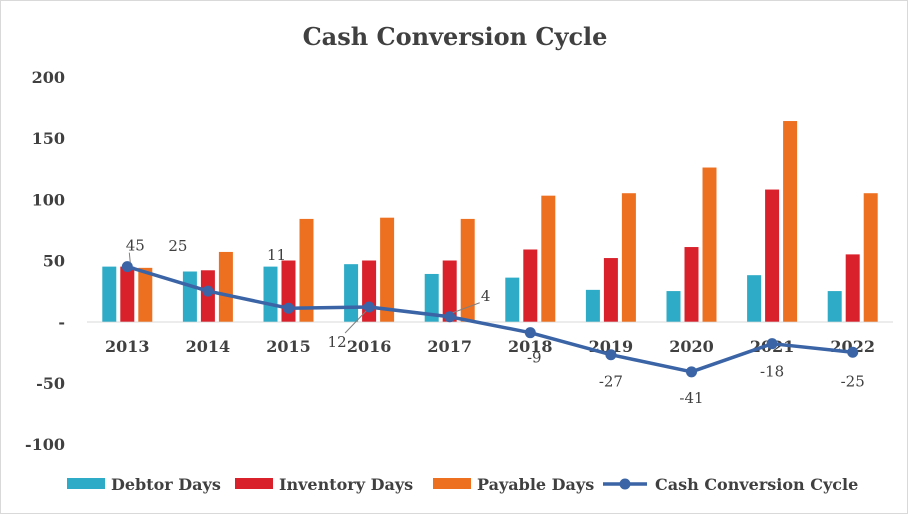  What do you see at coordinates (48, 138) in the screenshot?
I see `y-tick-label: 150` at bounding box center [48, 138].